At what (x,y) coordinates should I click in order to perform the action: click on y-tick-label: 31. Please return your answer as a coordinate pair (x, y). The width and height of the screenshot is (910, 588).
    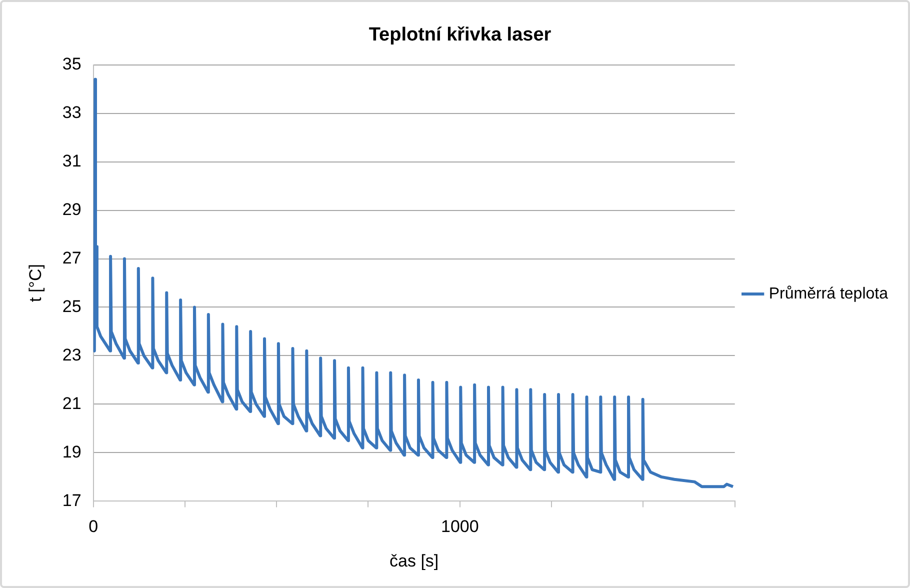
    Looking at the image, I should click on (72, 160).